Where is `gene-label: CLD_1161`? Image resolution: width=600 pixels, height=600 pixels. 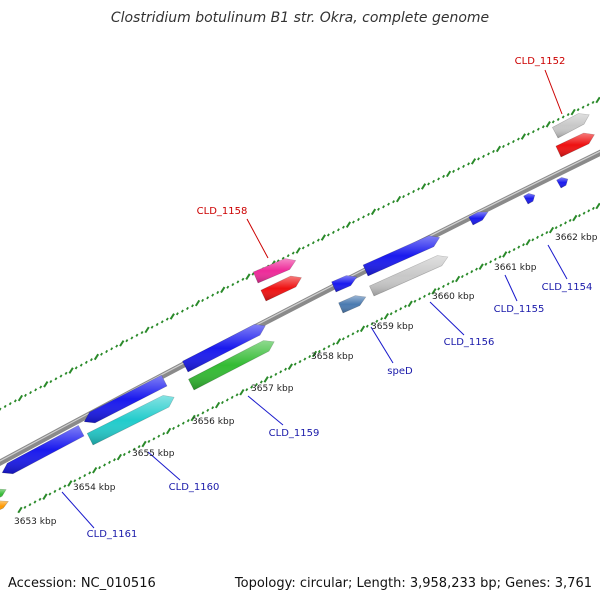
gene-label: CLD_1161 is located at coordinates (112, 534).